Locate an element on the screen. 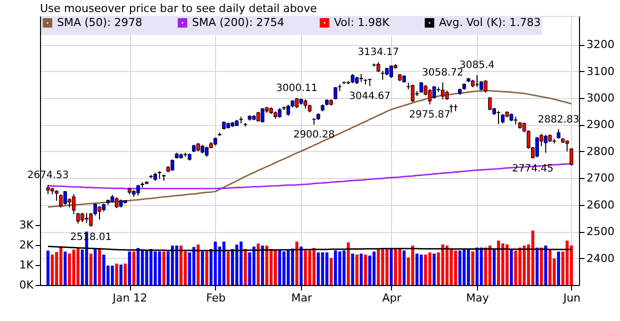  y-tick-label: 3000 is located at coordinates (600, 98).